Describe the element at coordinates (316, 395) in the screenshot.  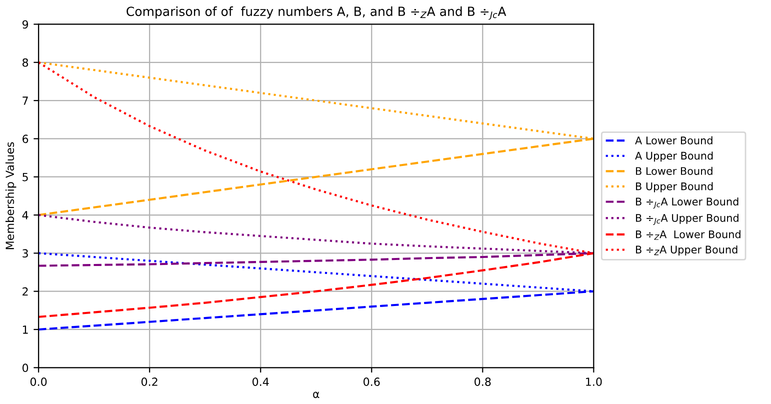
I see `x-axis-title: α` at that location.